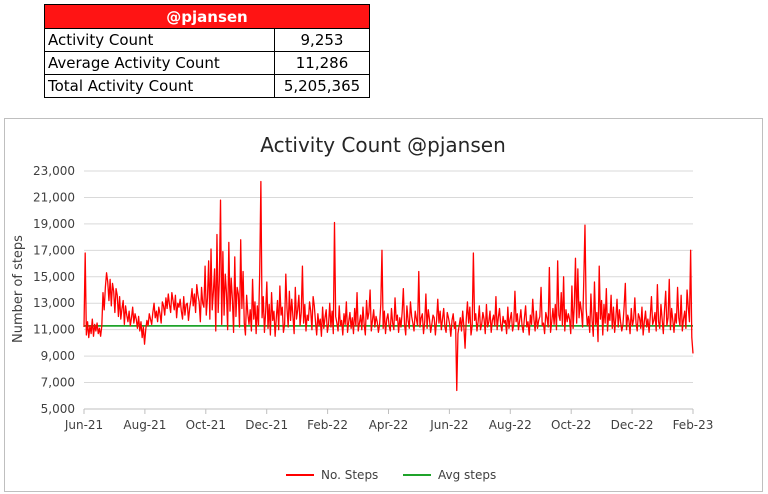 Image resolution: width=768 pixels, height=494 pixels. I want to click on x-tick-label: Dec-21, so click(266, 425).